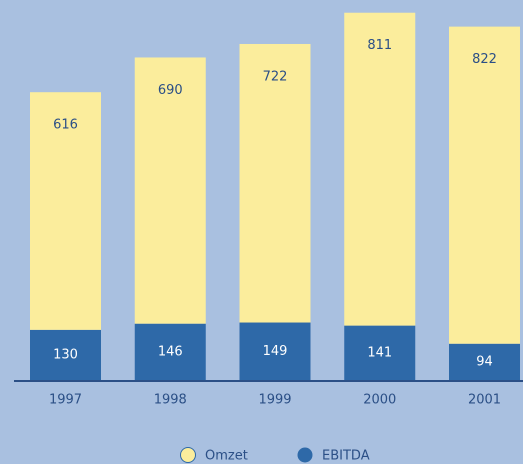  Describe the element at coordinates (65, 400) in the screenshot. I see `x-tick-label: 1997` at that location.